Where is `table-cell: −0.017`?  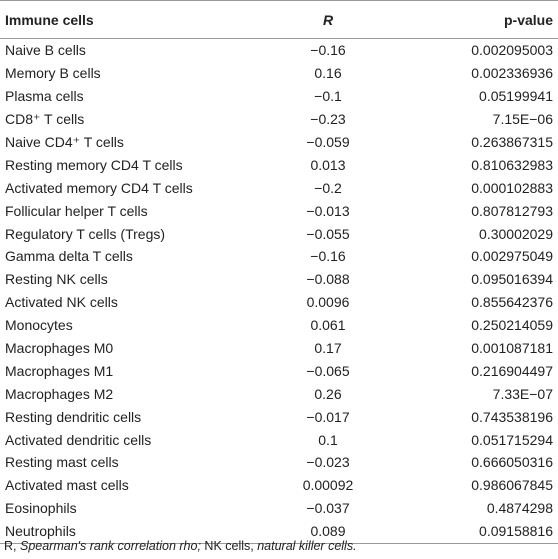
table-cell: −0.017 is located at coordinates (328, 416).